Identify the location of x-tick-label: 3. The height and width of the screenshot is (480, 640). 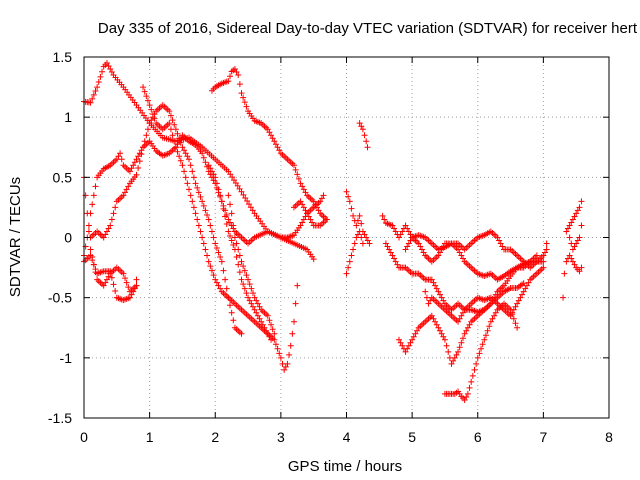
(281, 437).